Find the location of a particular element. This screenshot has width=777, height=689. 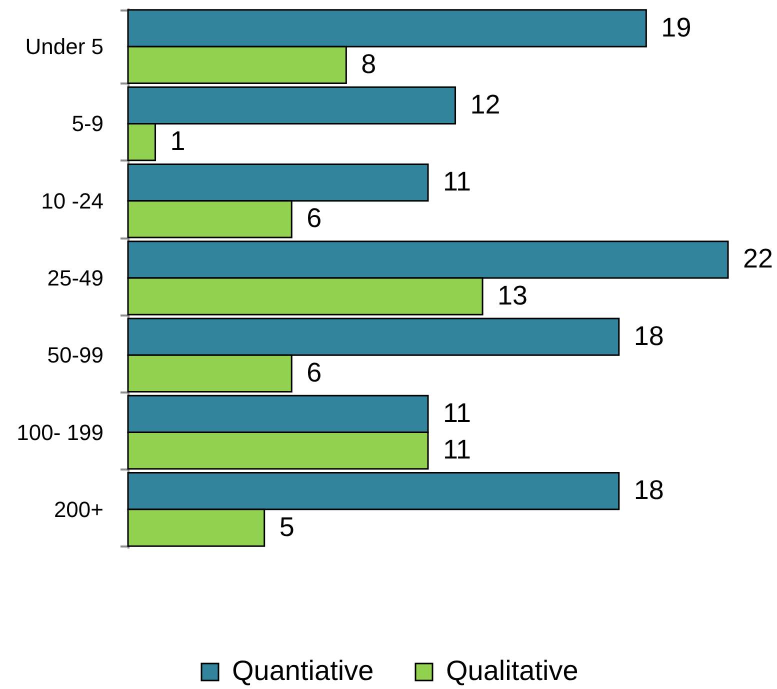

y-tick-label: 5-9 is located at coordinates (88, 123).